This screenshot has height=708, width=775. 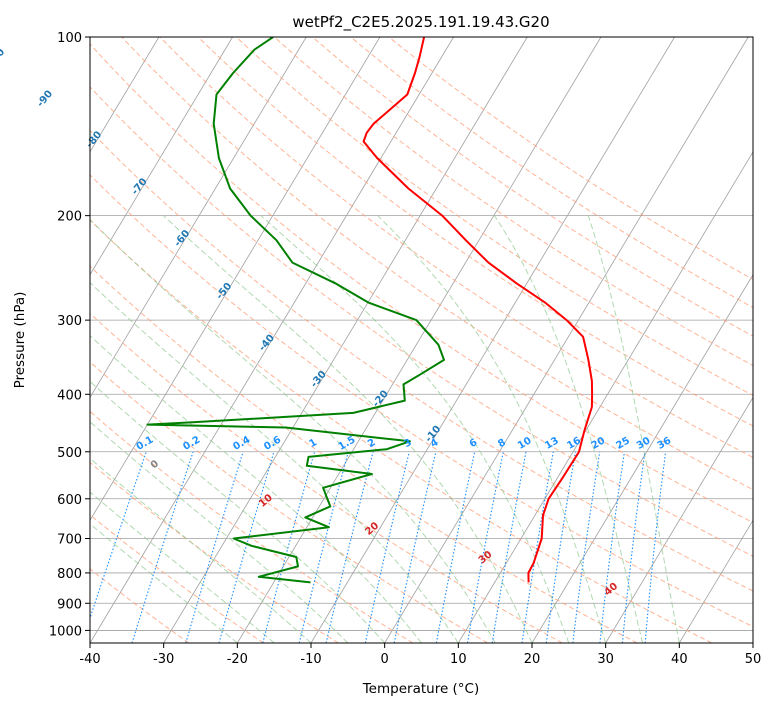 What do you see at coordinates (310, 659) in the screenshot?
I see `x-tick-label: -10` at bounding box center [310, 659].